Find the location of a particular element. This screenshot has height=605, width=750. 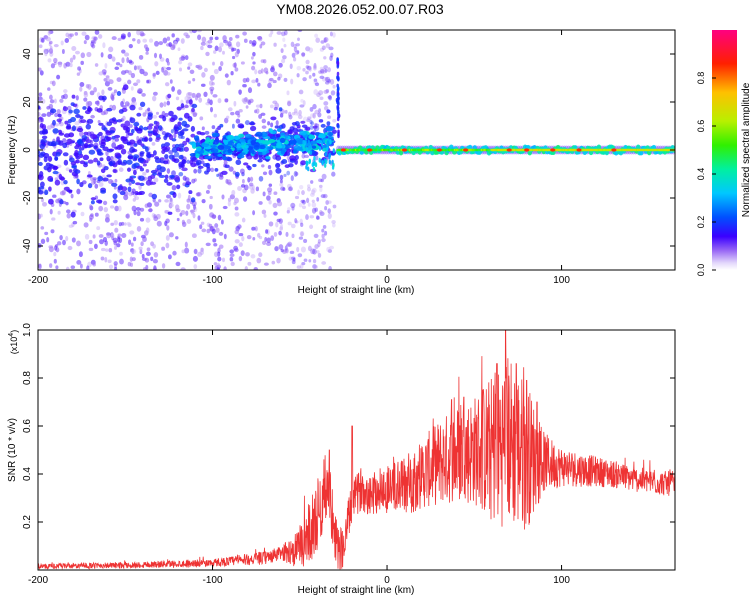

colorbar-tick-label: 0.6 is located at coordinates (701, 126).